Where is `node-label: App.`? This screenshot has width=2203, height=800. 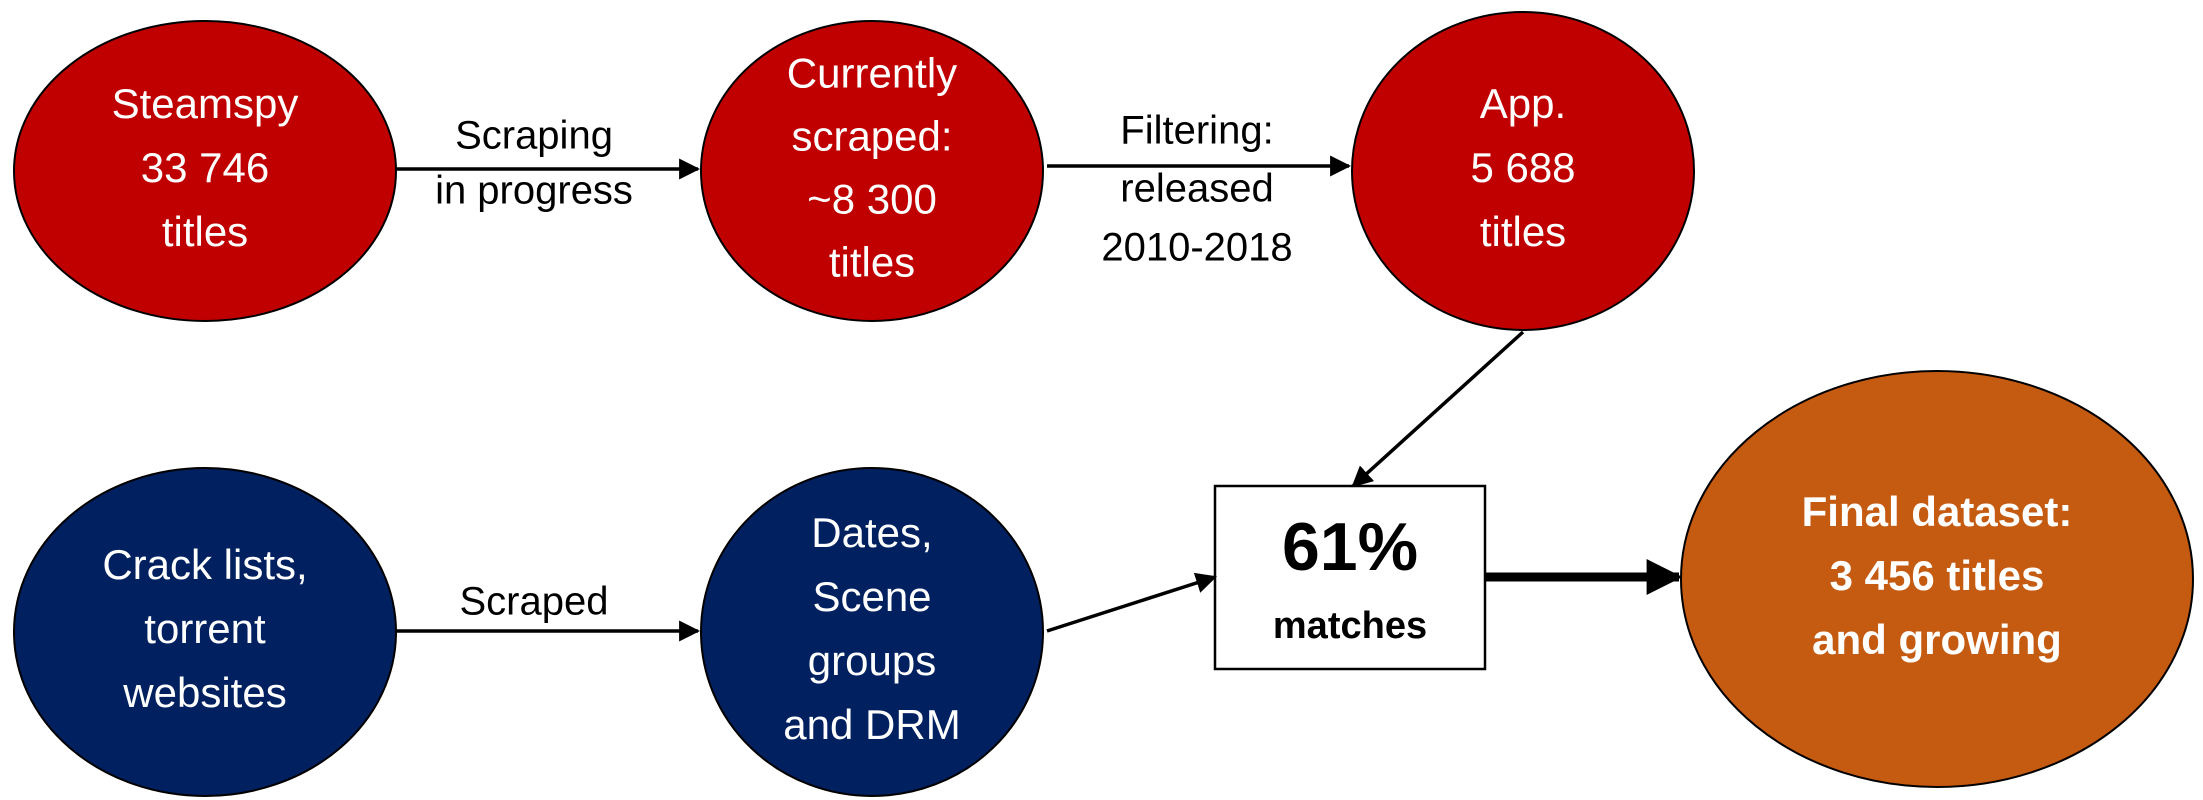 node-label: App. is located at coordinates (1523, 103).